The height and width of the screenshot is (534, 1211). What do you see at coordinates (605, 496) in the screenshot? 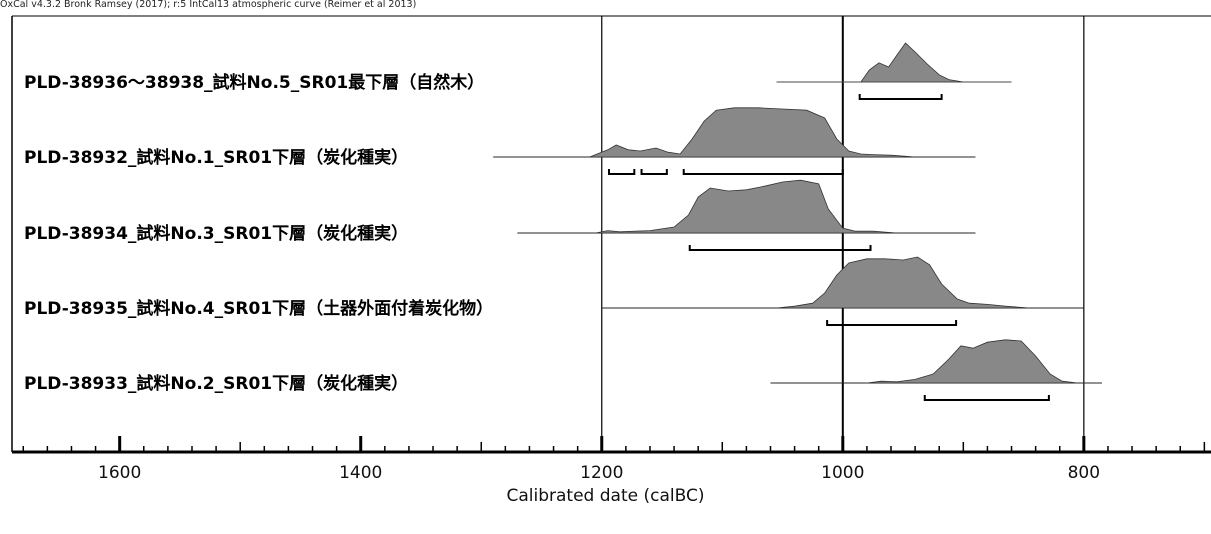
I see `x-axis-label: Calibrated date (calBC)` at bounding box center [605, 496].